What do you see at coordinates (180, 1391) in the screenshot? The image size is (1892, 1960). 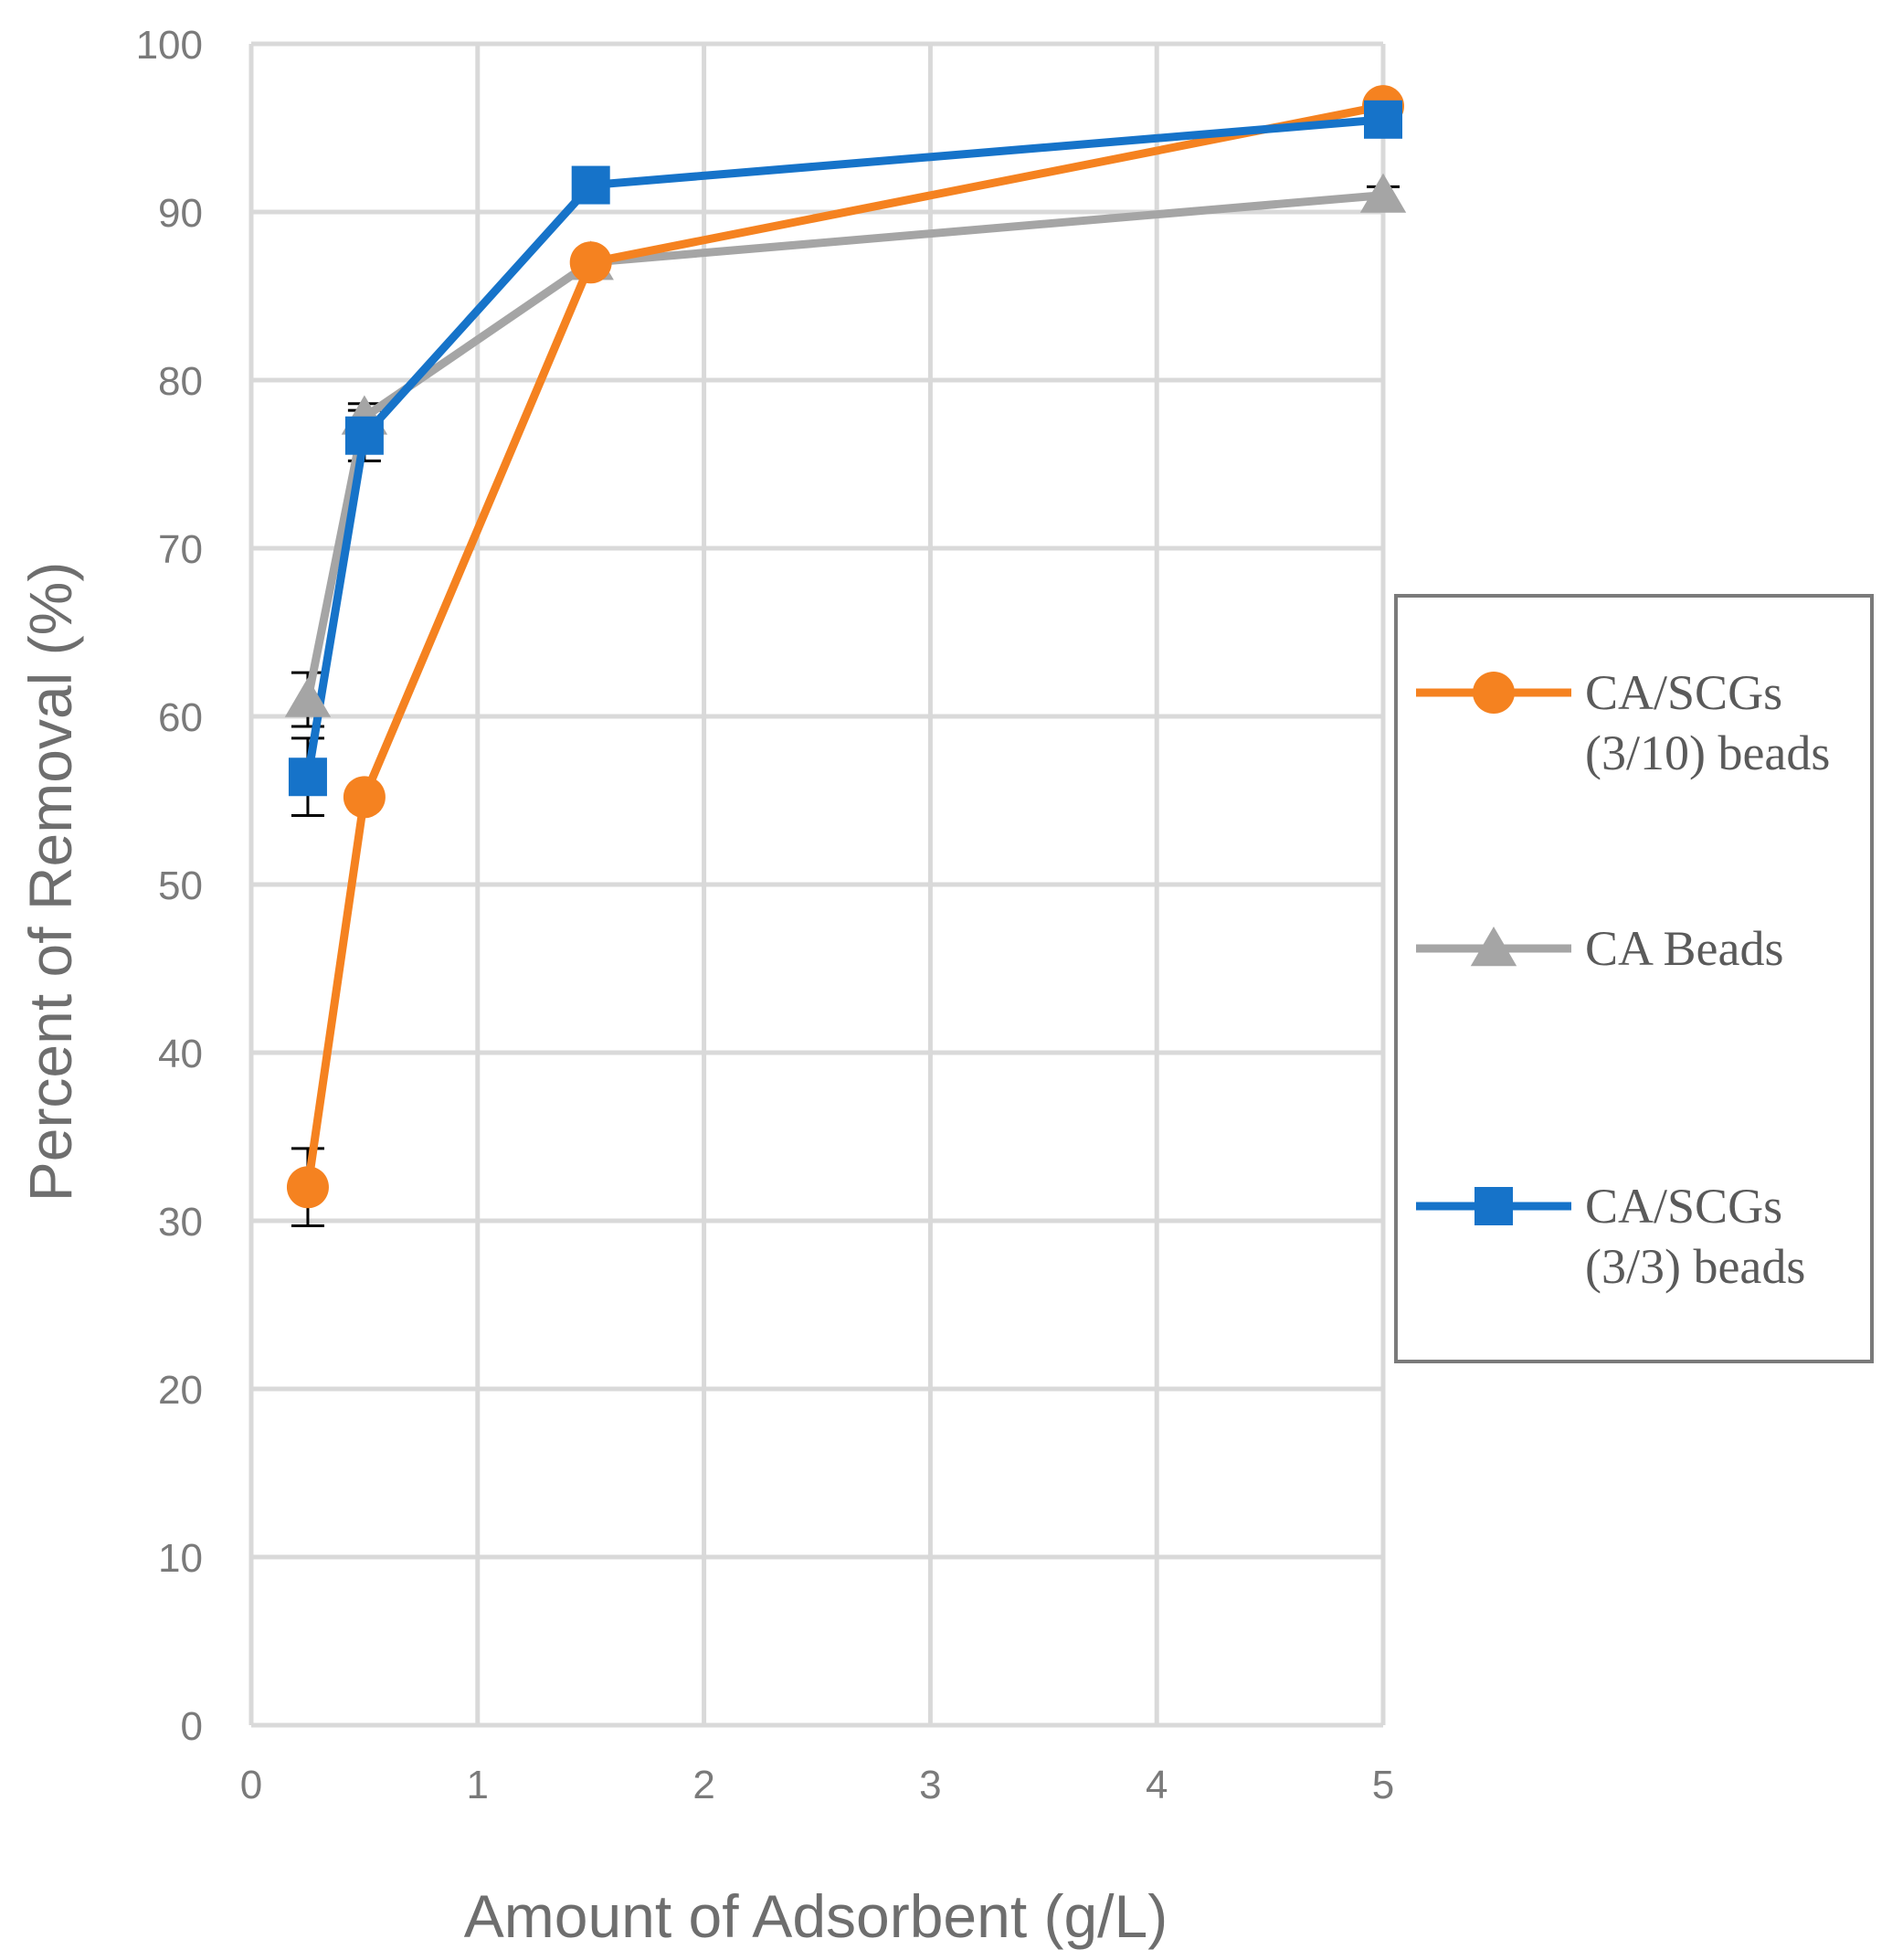 I see `y-tick-label: 20` at bounding box center [180, 1391].